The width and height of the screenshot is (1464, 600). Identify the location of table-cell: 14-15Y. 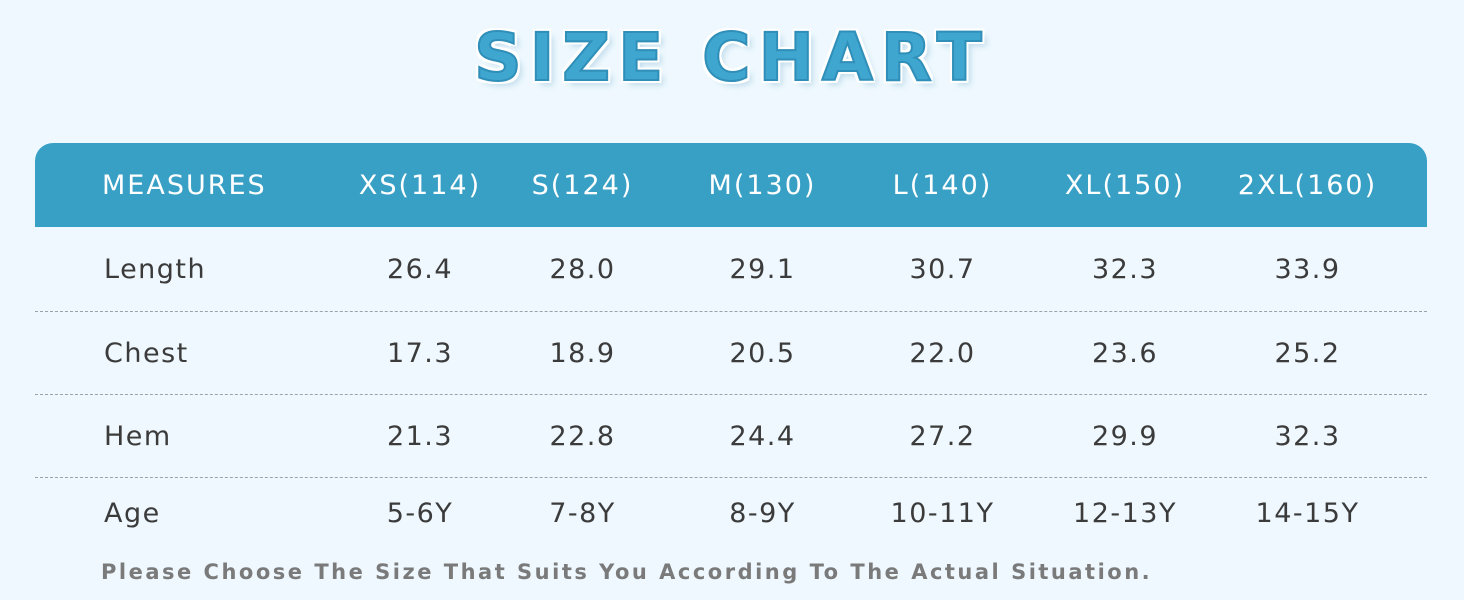
(1307, 513).